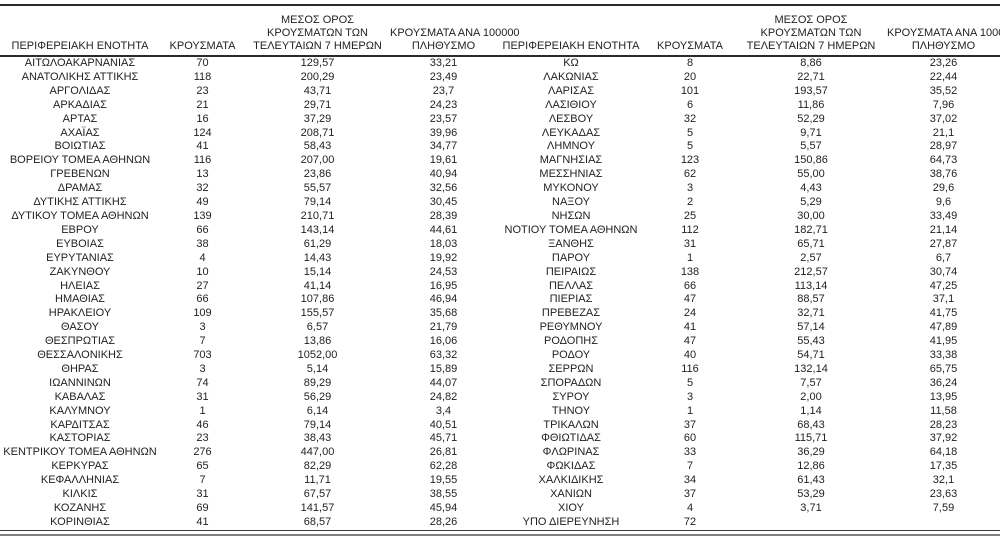  Describe the element at coordinates (317, 299) in the screenshot. I see `cell-left-avg7: 107,86` at that location.